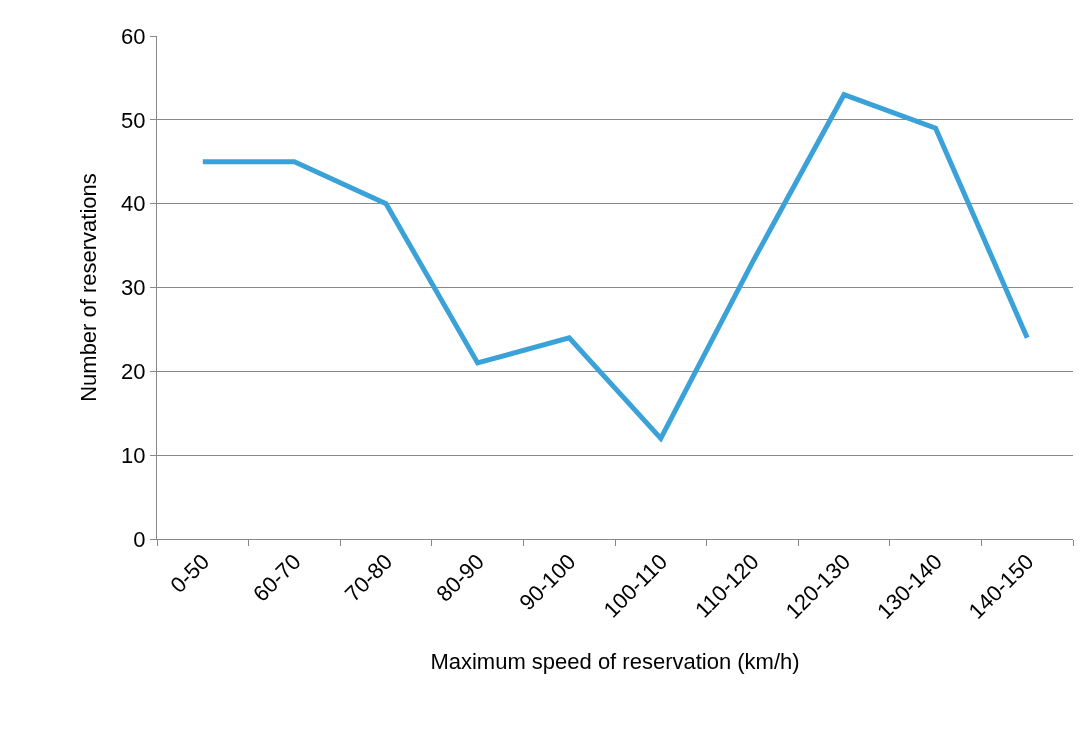 This screenshot has width=1092, height=747. I want to click on y-tick-label: 30, so click(133, 288).